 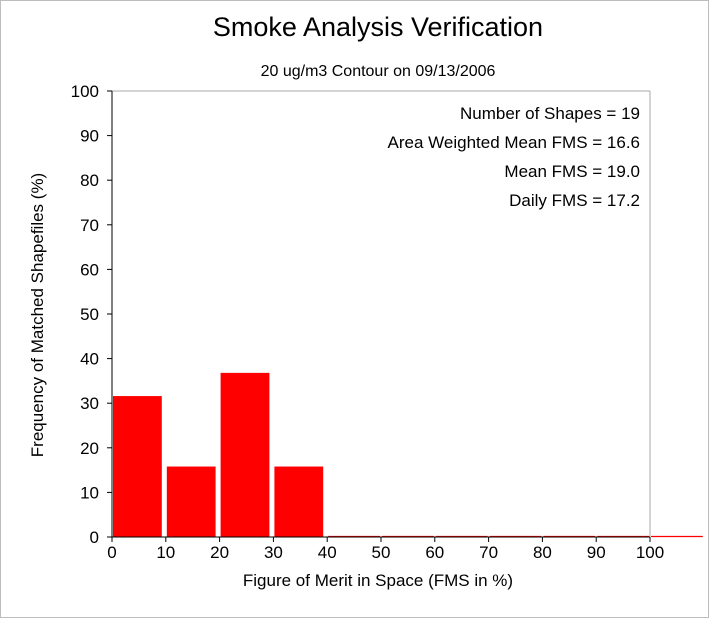 What do you see at coordinates (219, 552) in the screenshot?
I see `x-tick-label-2: 20` at bounding box center [219, 552].